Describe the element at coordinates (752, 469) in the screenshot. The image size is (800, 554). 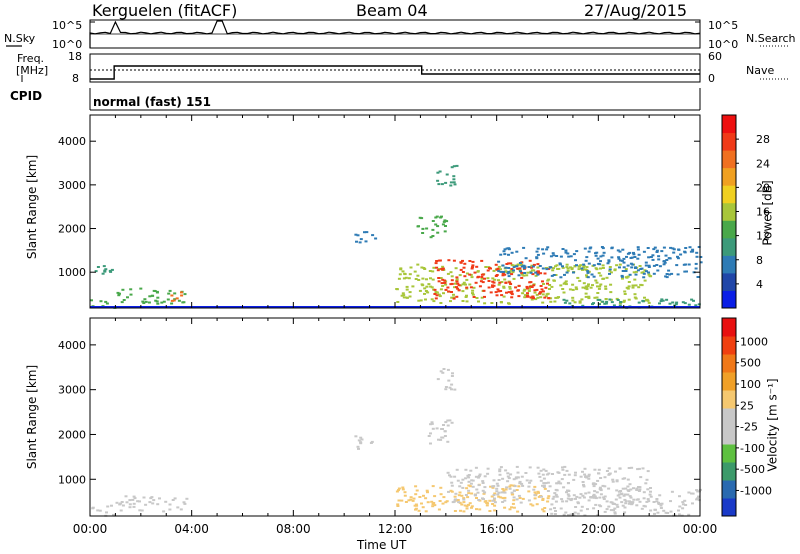
I see `velocity-colorbar-tick-label: -500` at that location.